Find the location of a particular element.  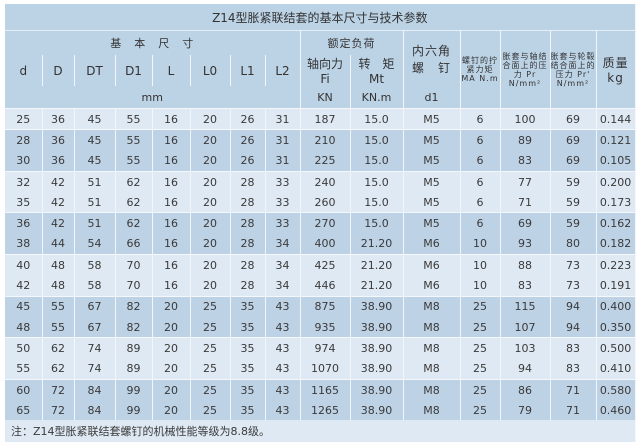

table-row: 38 44 54 66 16 20 28 34 400 21.20 M6 10 93 80 0.182 is located at coordinates (320, 244).